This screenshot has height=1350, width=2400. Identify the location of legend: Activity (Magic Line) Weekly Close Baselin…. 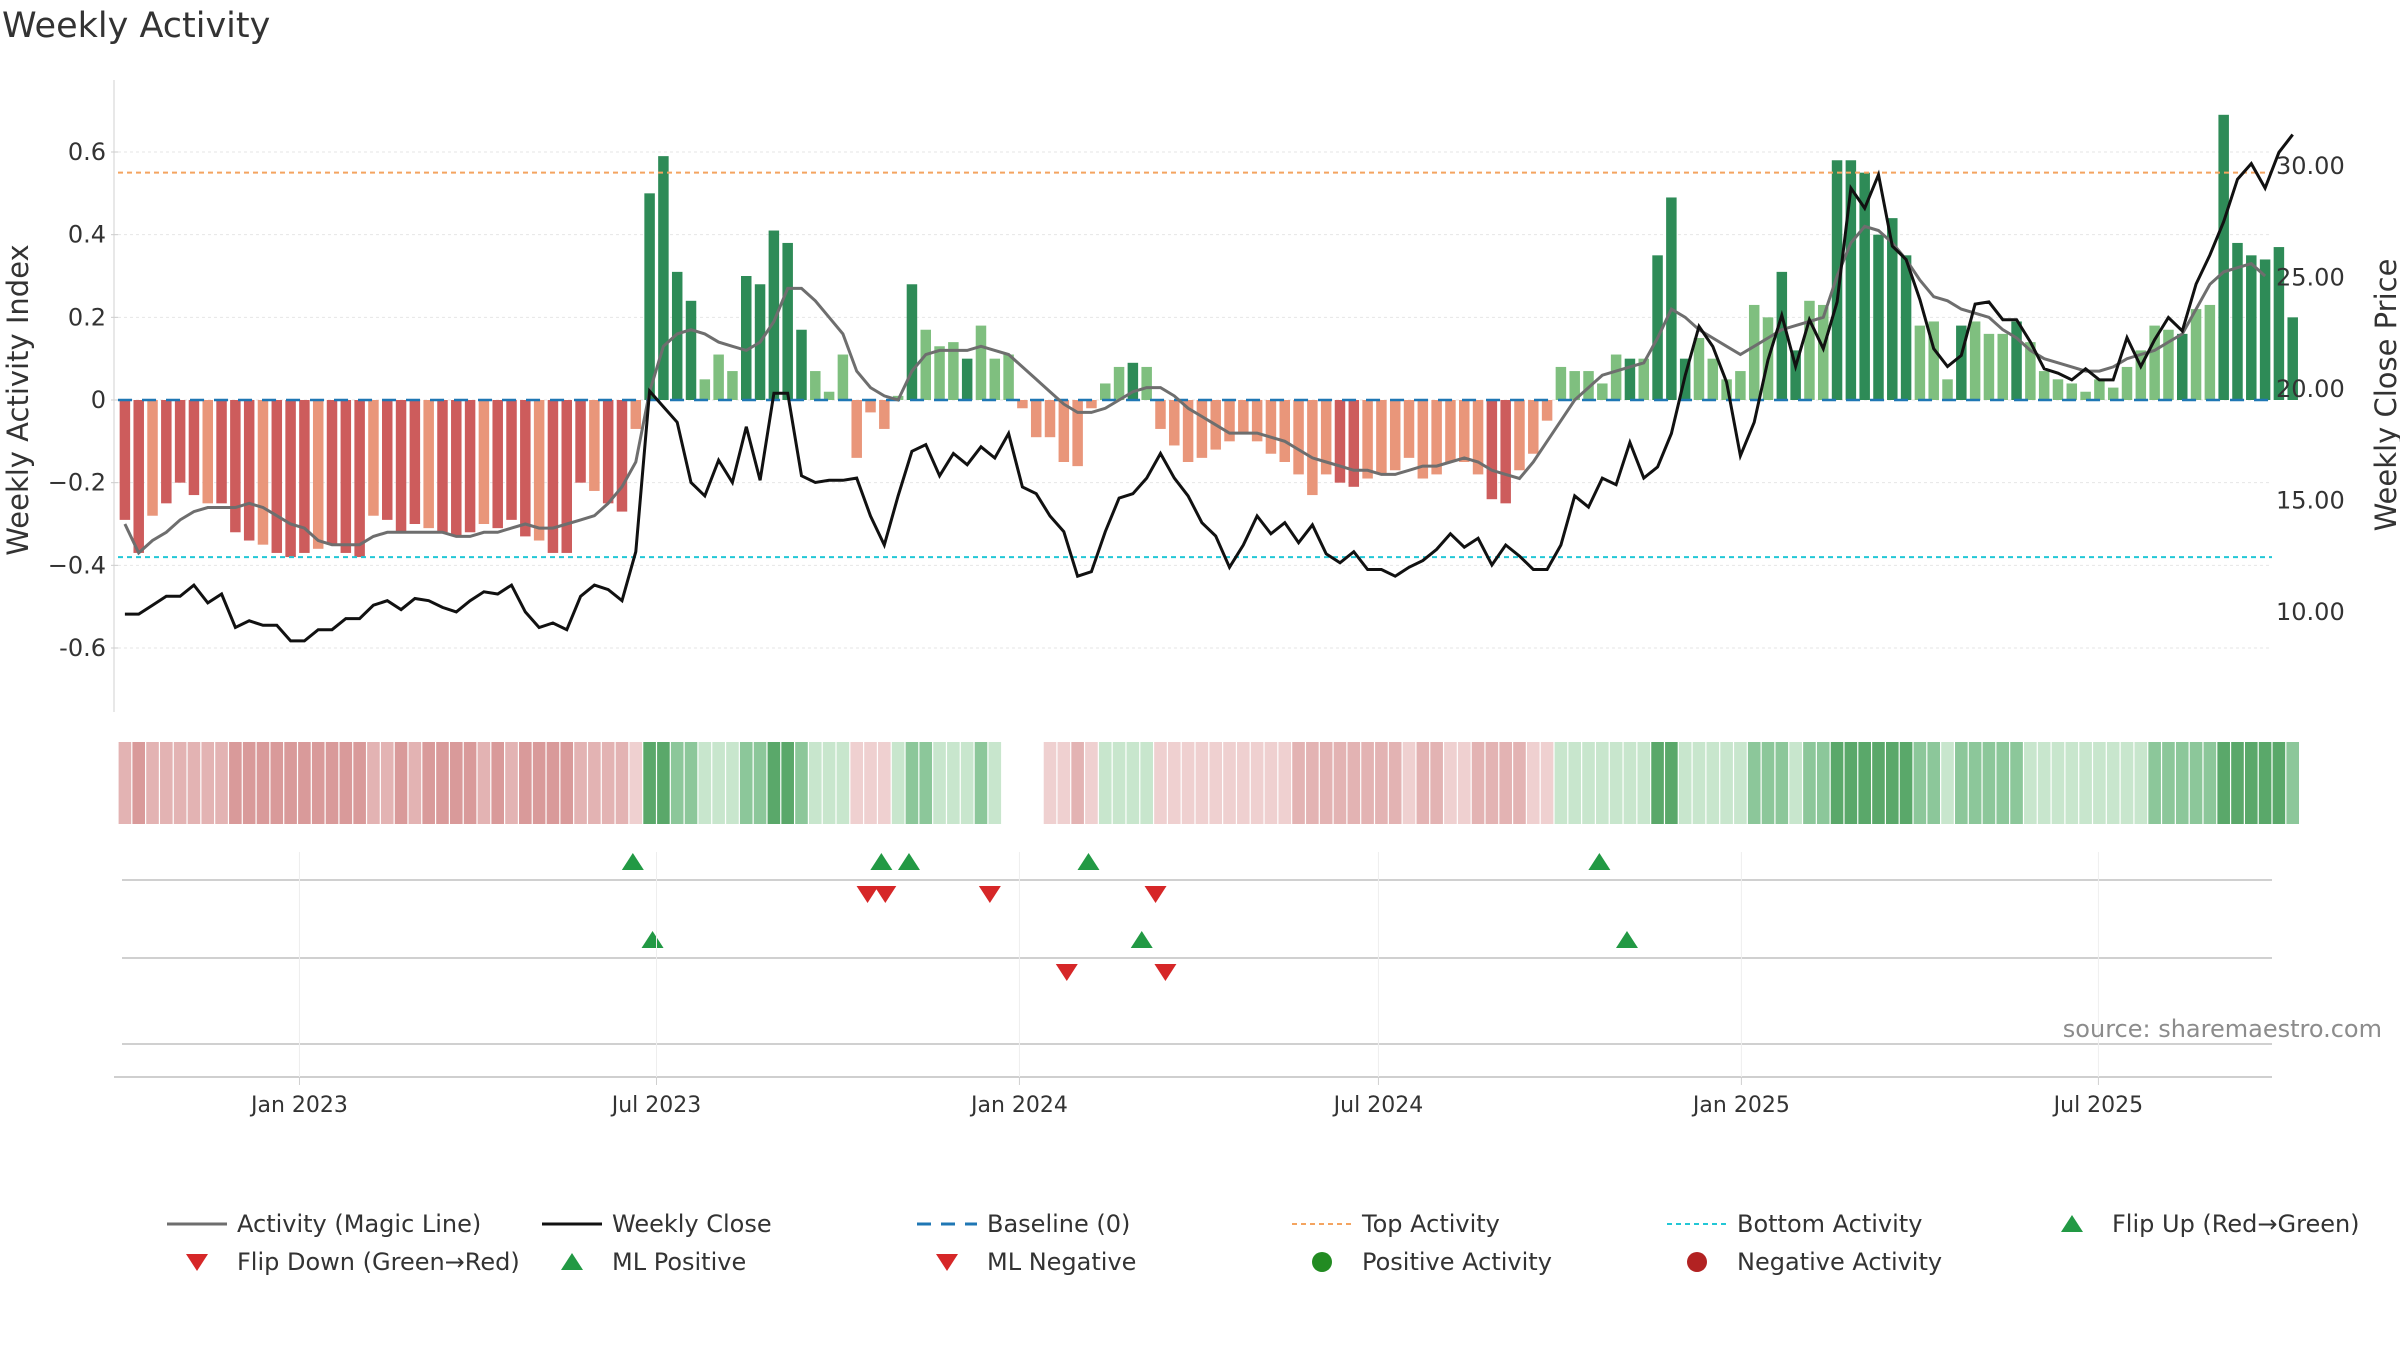
(1280, 1246).